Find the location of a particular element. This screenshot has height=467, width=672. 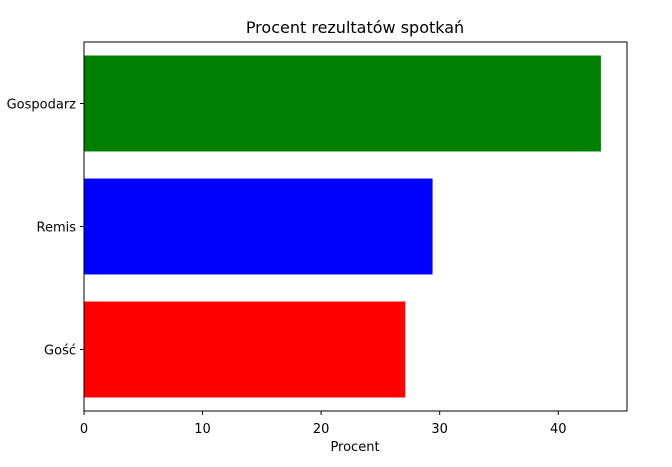

bar-gosc is located at coordinates (245, 349).